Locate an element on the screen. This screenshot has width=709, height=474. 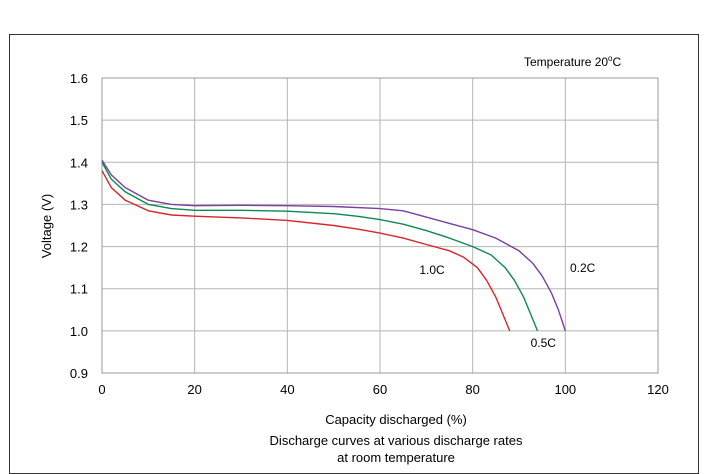
y-tick-label: 1.1 is located at coordinates (79, 289).